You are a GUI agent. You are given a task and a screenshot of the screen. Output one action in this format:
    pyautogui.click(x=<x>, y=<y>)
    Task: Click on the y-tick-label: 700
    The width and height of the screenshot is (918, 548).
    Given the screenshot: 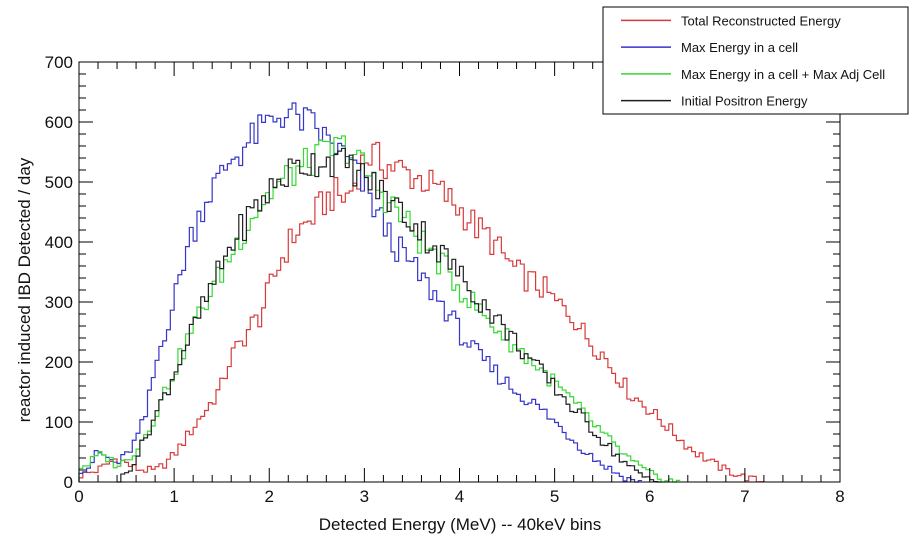 What is the action you would take?
    pyautogui.click(x=59, y=62)
    